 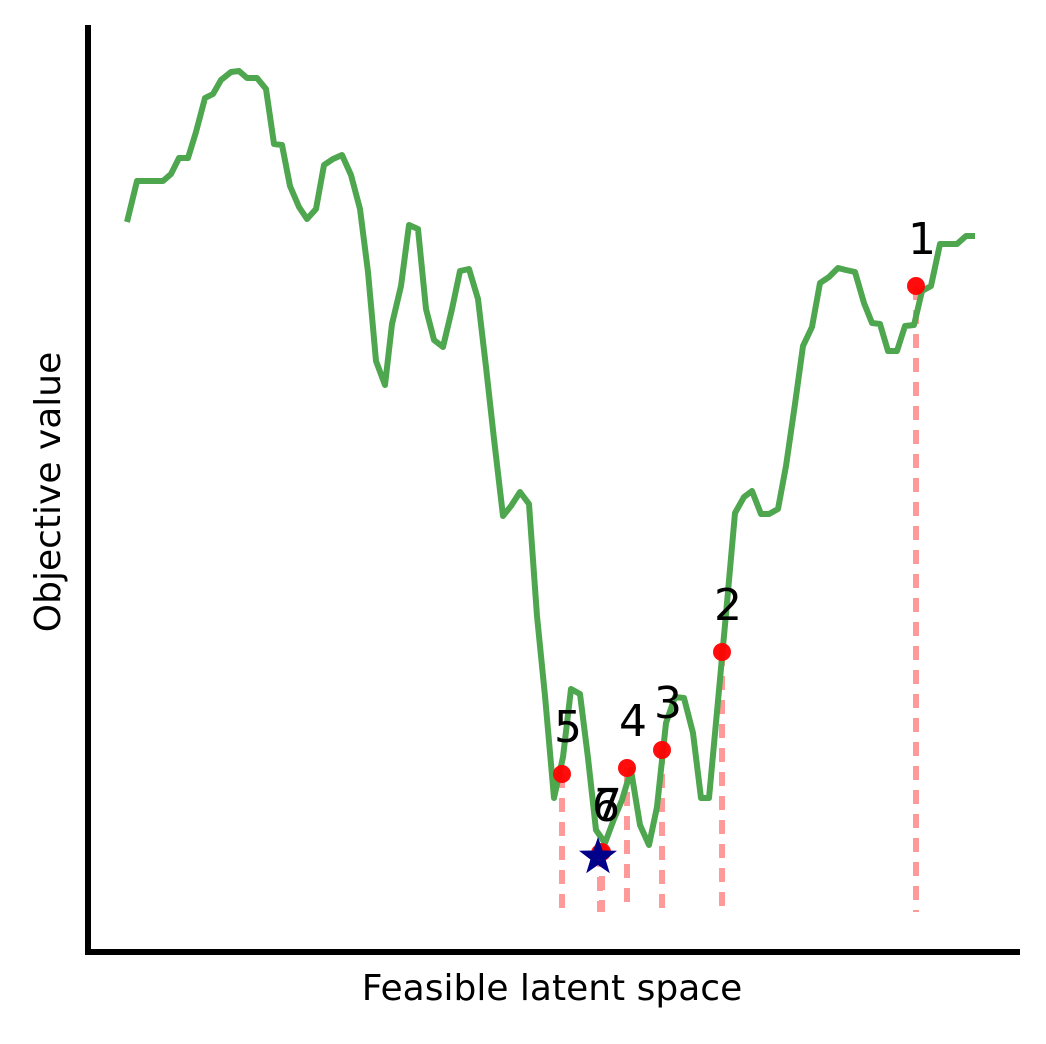 I want to click on point-label: 6, so click(x=606, y=806).